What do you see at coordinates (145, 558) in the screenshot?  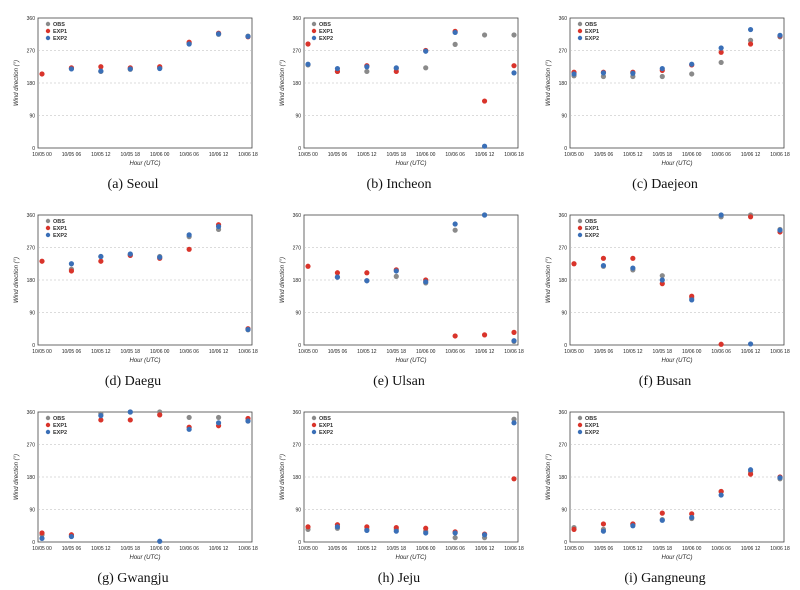 I see `x-axis-label: Hour (UTC)` at bounding box center [145, 558].